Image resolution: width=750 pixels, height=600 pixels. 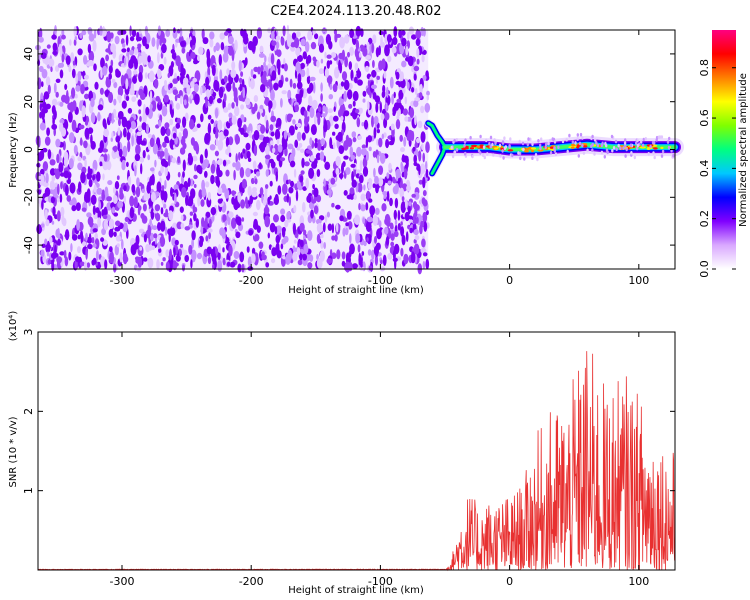 What do you see at coordinates (436, 135) in the screenshot?
I see `signal-upper-core` at bounding box center [436, 135].